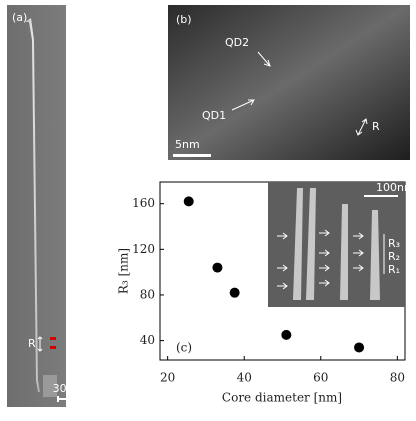  What do you see at coordinates (147, 294) in the screenshot?
I see `y-tick-label: 80` at bounding box center [147, 294].